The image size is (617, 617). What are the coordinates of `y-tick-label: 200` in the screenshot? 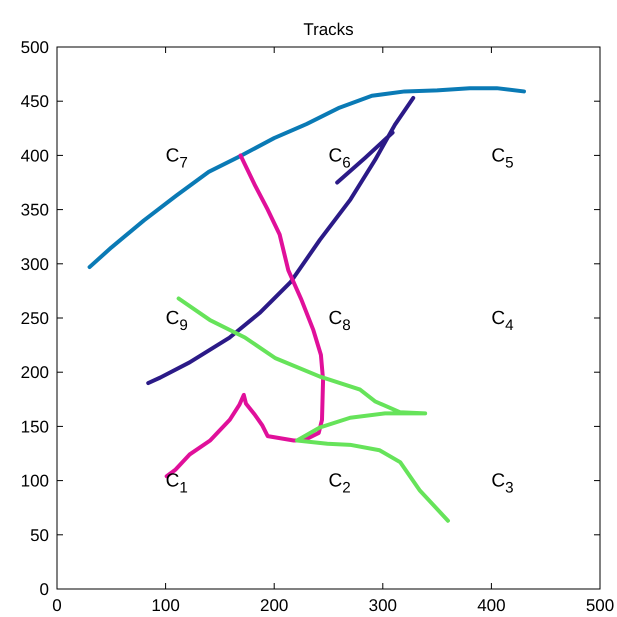 It's located at (34, 372).